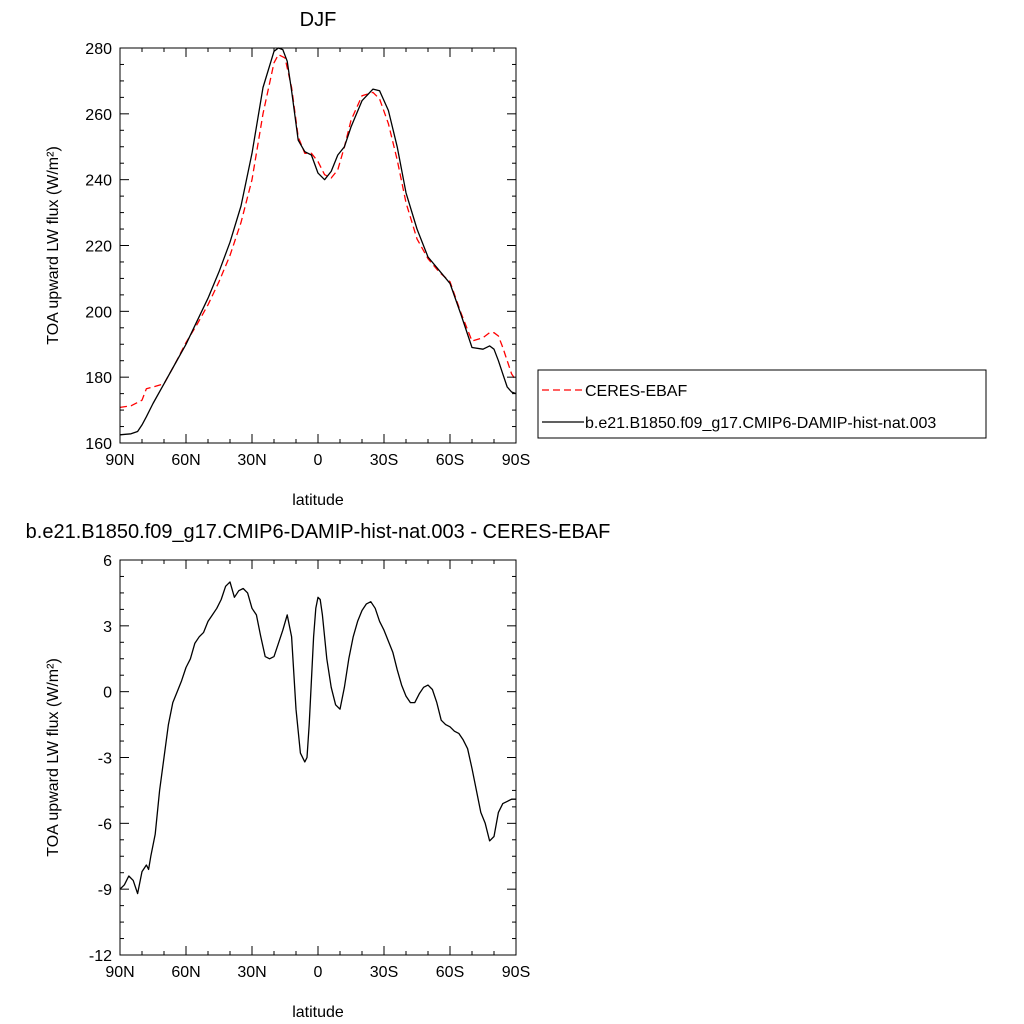 Image resolution: width=1024 pixels, height=1024 pixels. What do you see at coordinates (105, 890) in the screenshot?
I see `y-tick-label: -9` at bounding box center [105, 890].